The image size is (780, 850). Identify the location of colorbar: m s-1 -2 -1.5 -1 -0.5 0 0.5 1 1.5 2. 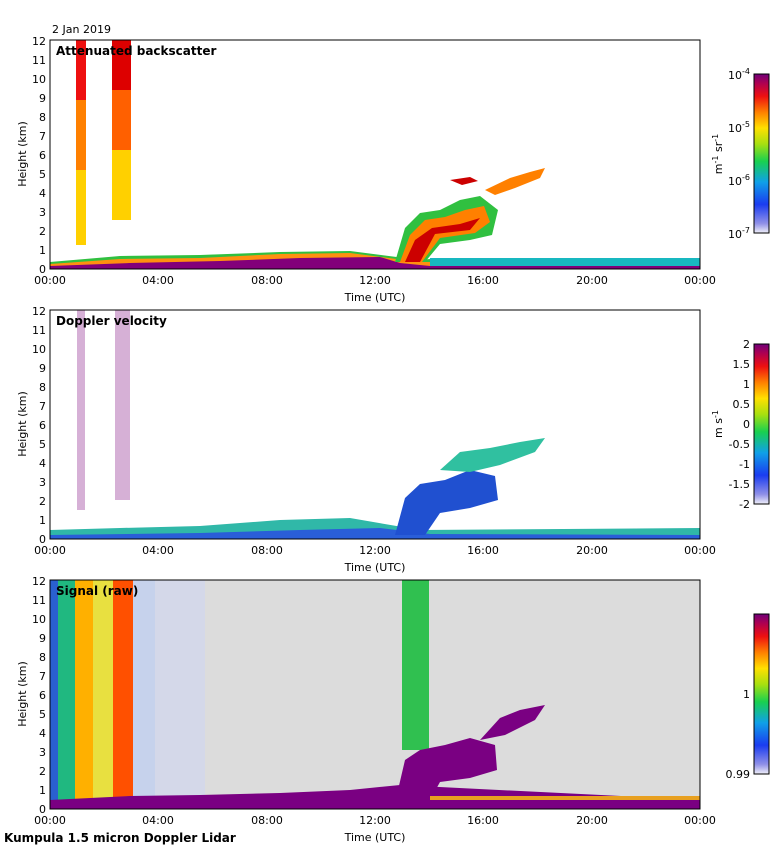
(740, 424).